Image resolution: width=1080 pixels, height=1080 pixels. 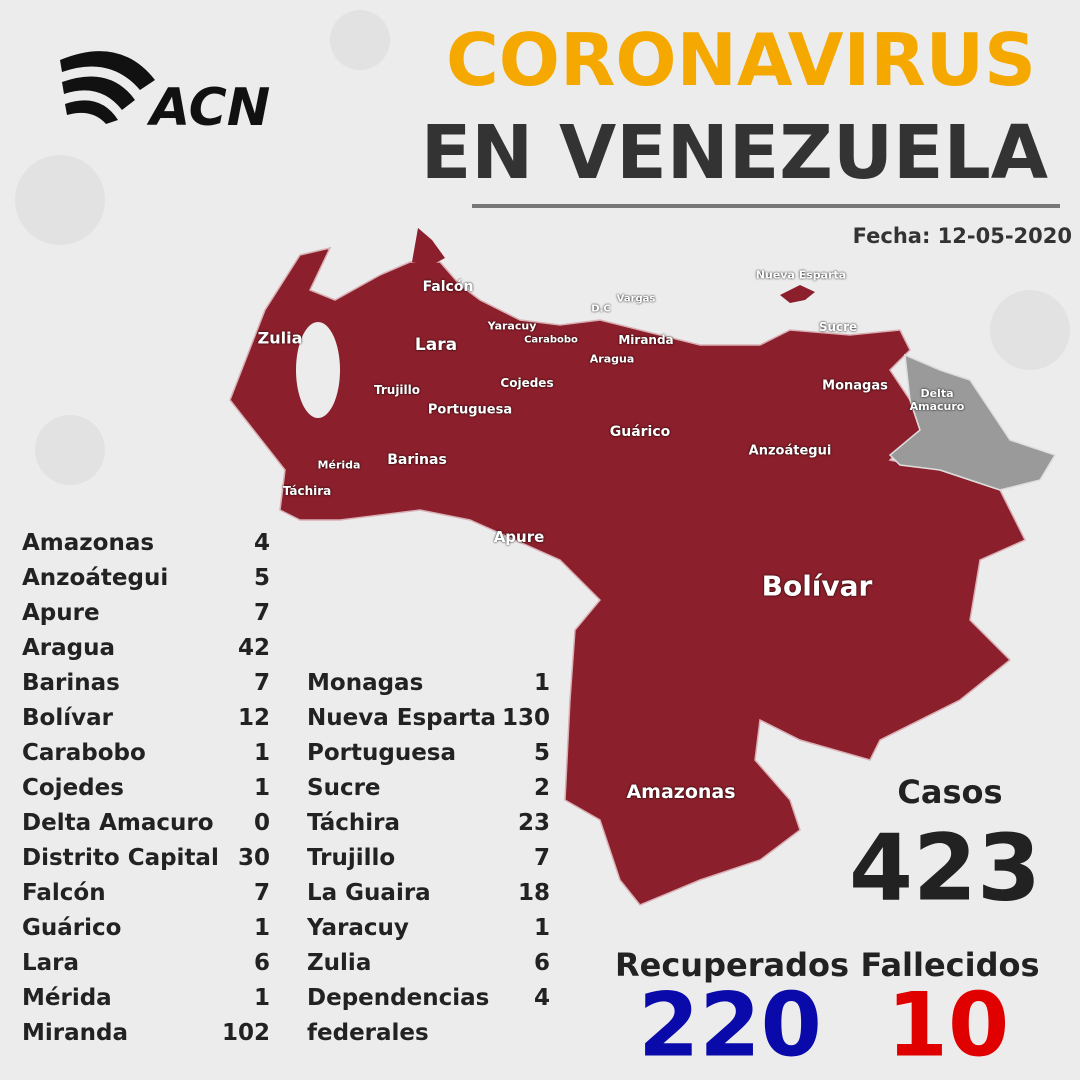 What do you see at coordinates (51, 963) in the screenshot?
I see `row-name: Lara` at bounding box center [51, 963].